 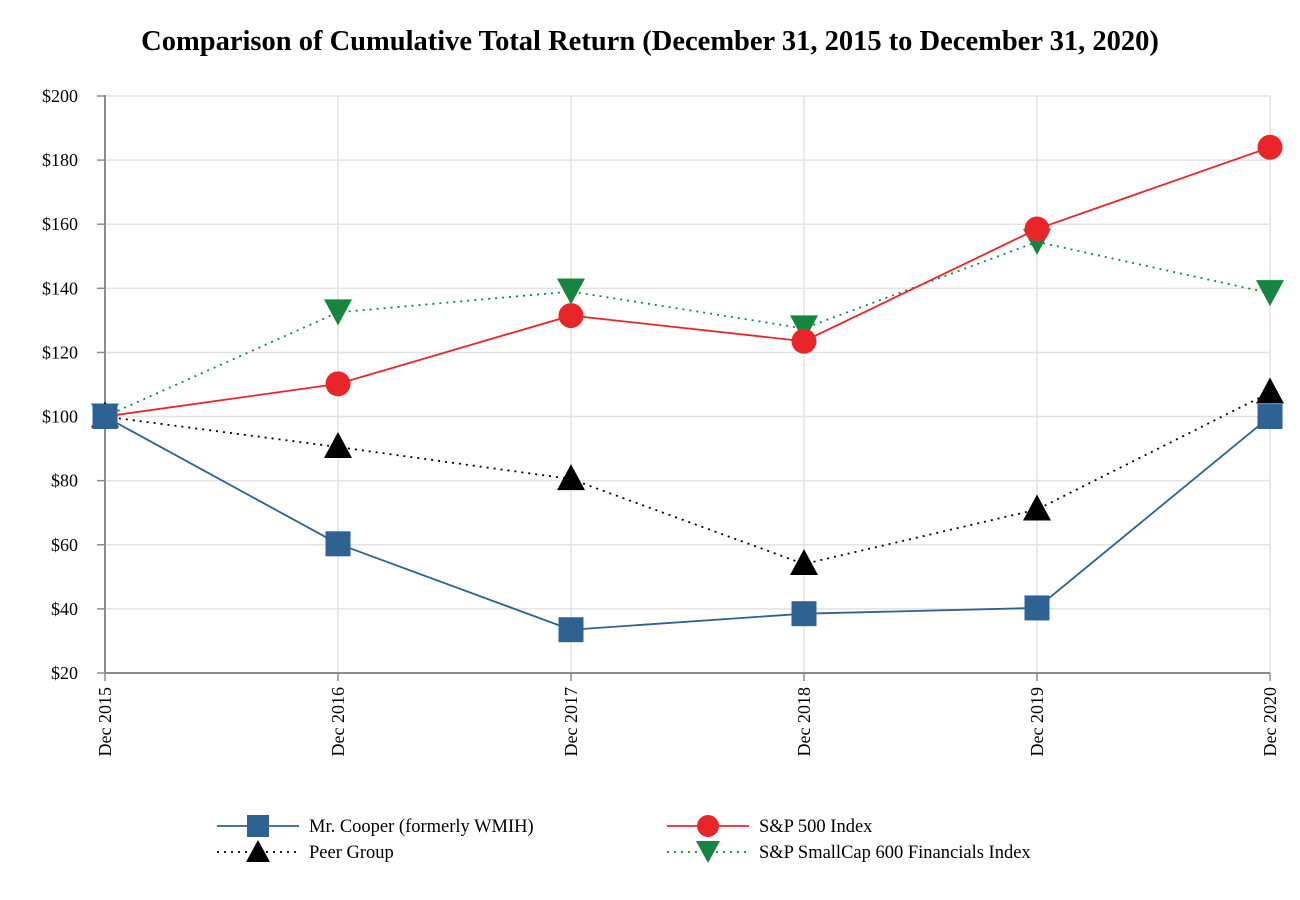 What do you see at coordinates (60, 352) in the screenshot?
I see `y-tick-label: $120` at bounding box center [60, 352].